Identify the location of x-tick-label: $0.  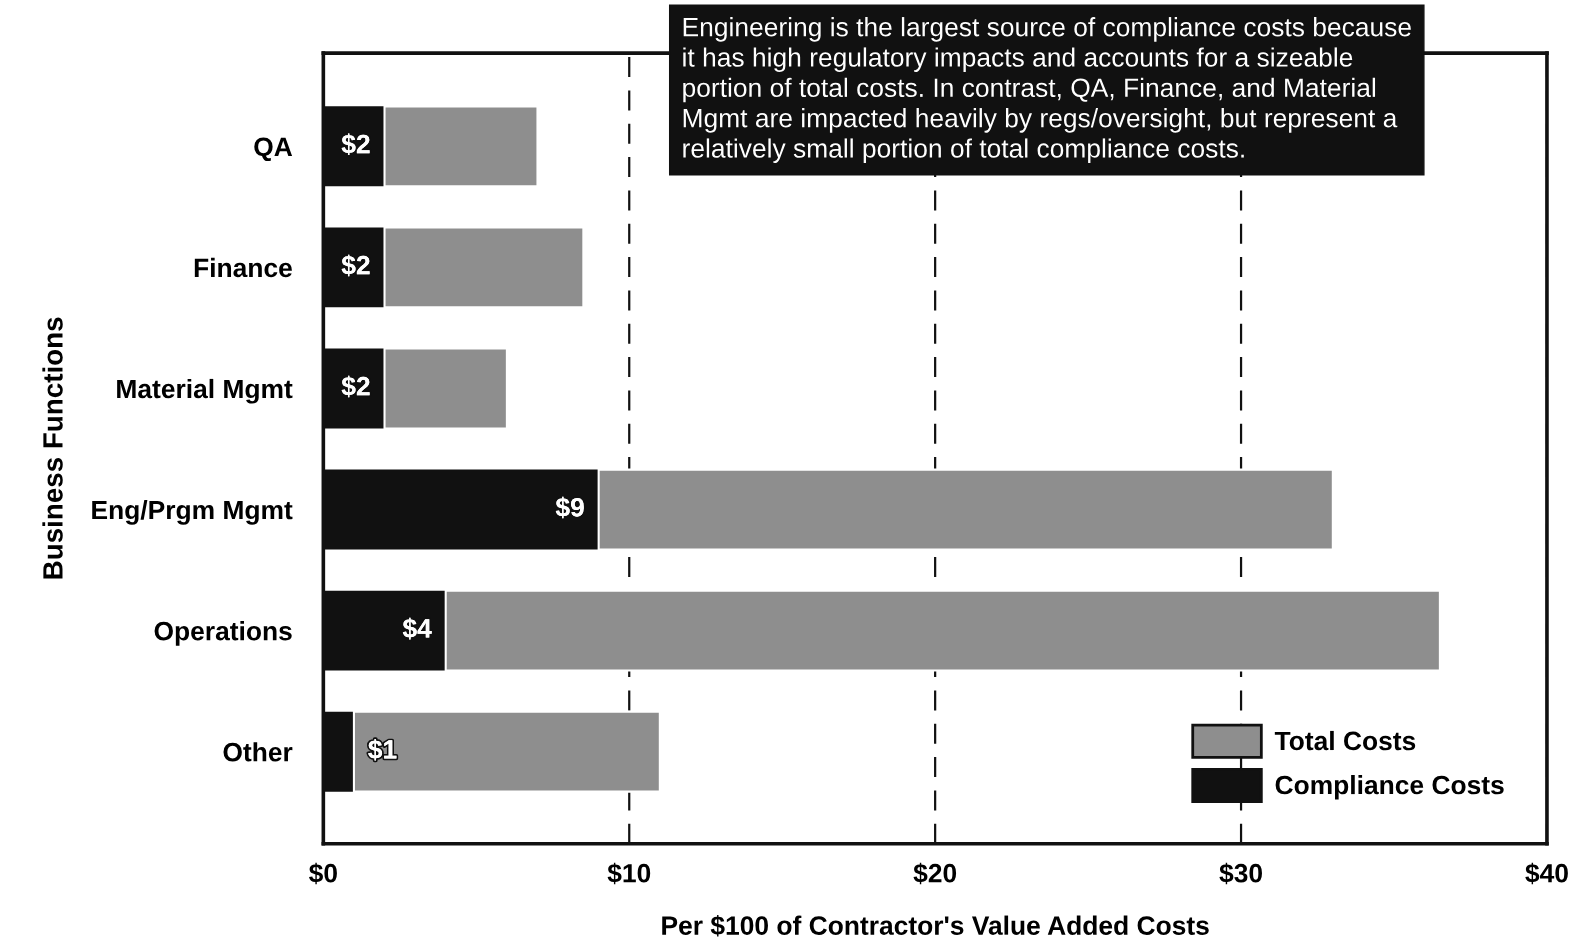
(323, 873).